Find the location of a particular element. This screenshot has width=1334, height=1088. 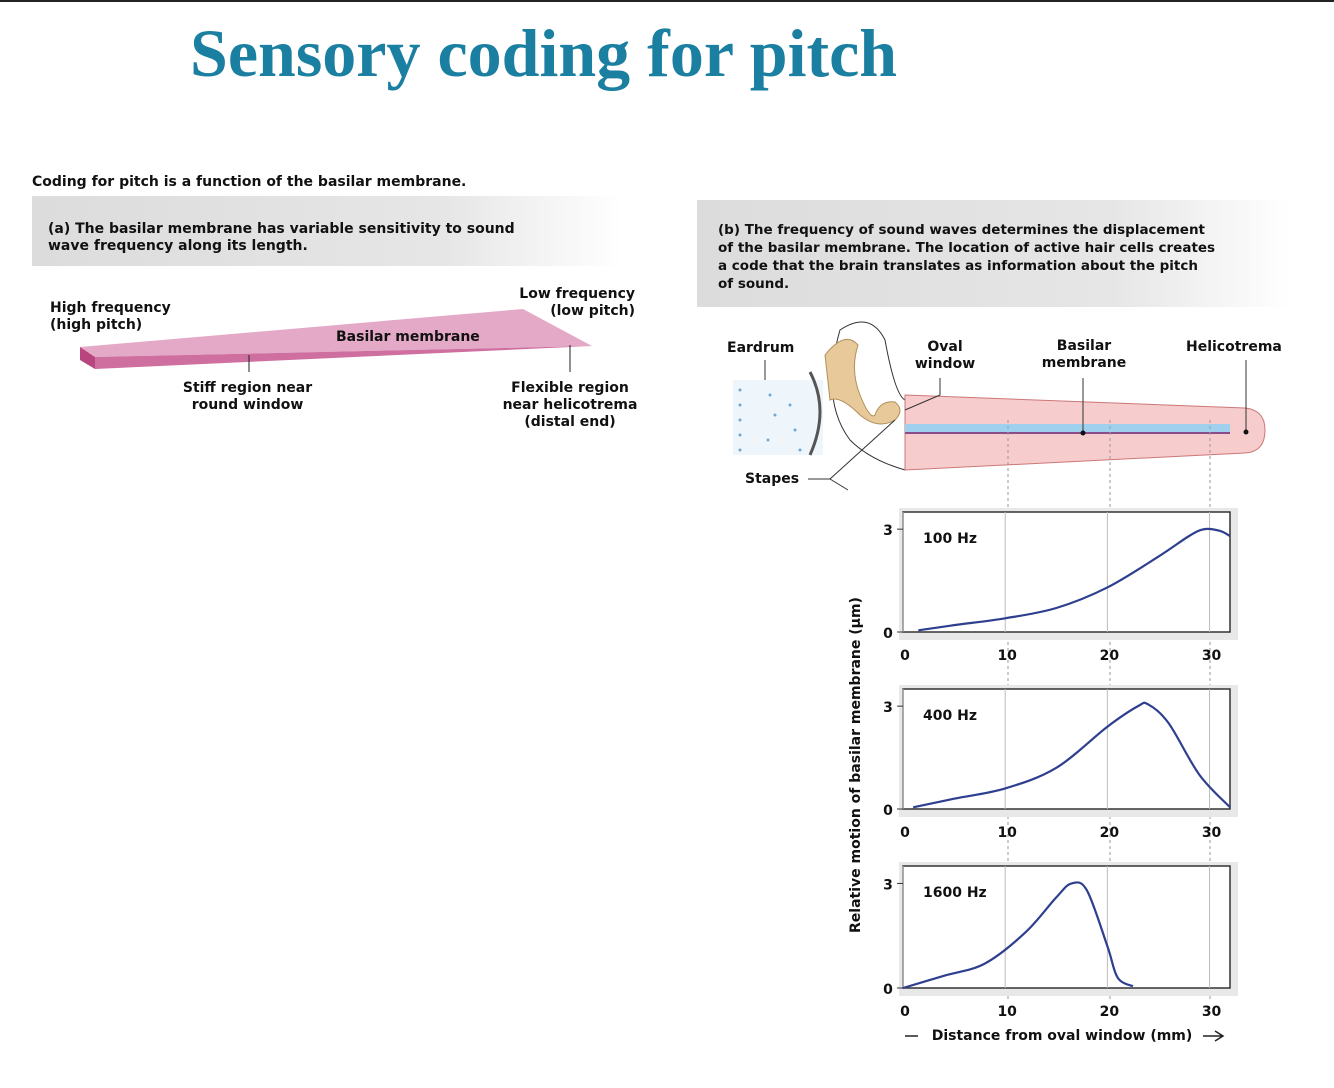

label: Eardrum is located at coordinates (761, 348).